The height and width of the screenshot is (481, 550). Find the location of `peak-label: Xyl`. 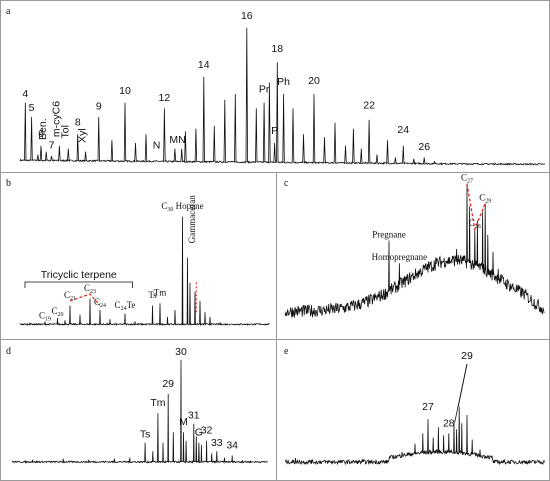

peak-label: Xyl is located at coordinates (83, 135).